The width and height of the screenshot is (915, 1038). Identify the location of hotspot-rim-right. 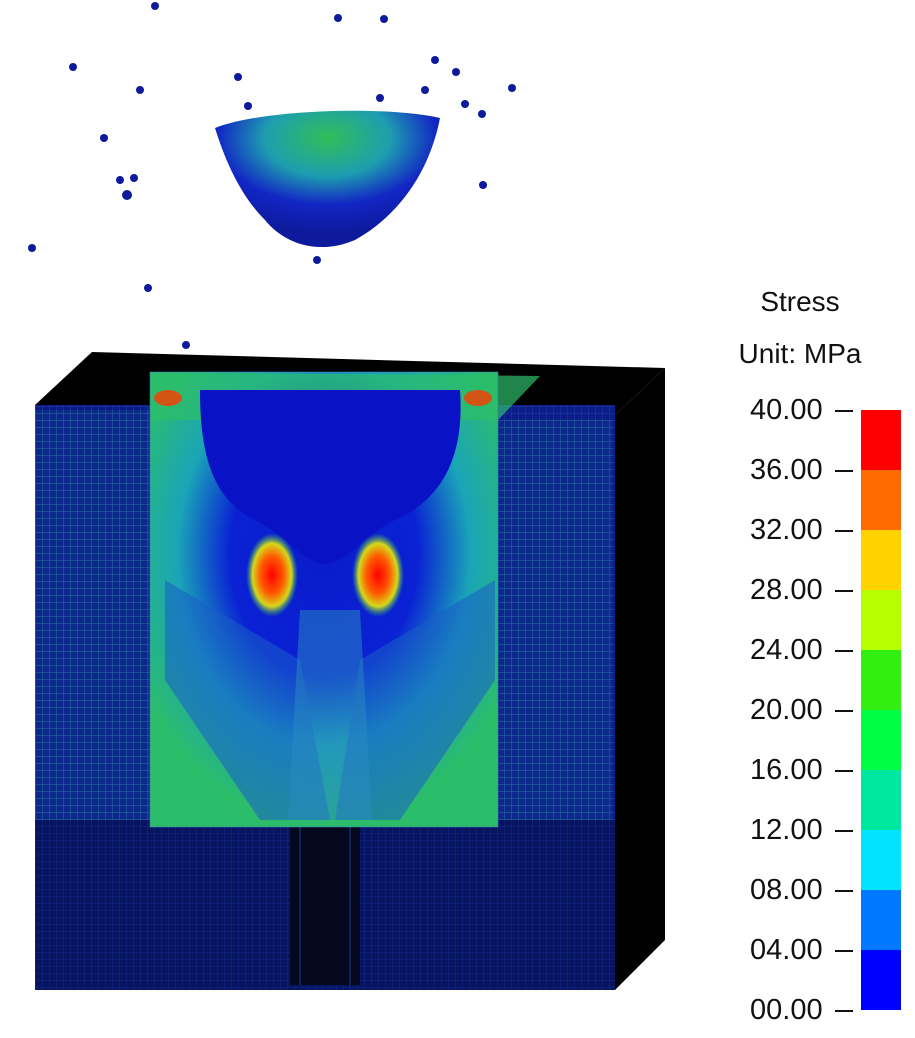
(478, 398).